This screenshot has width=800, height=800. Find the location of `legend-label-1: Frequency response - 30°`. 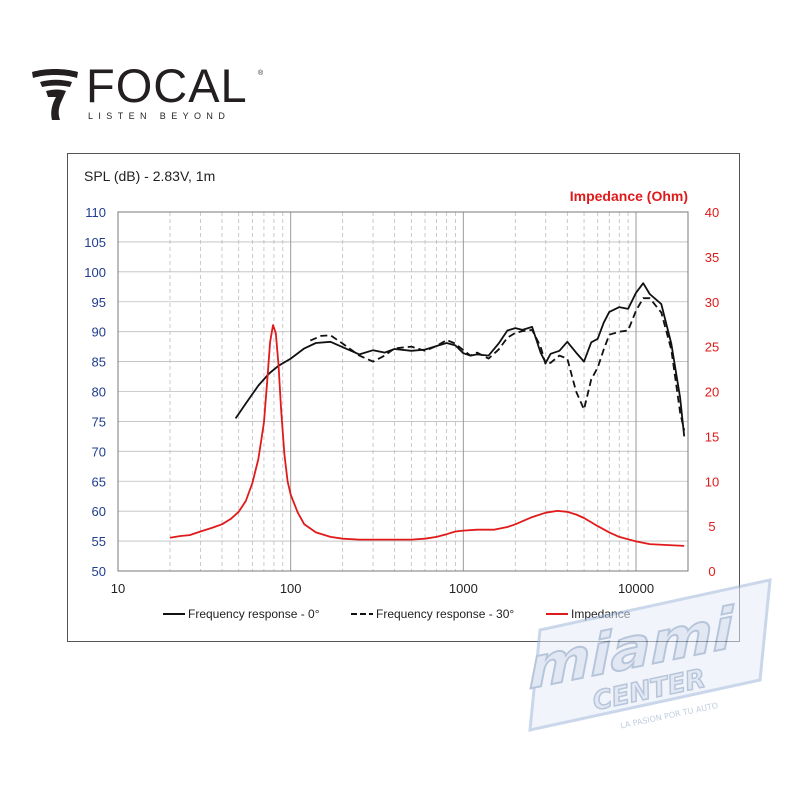

legend-label-1: Frequency response - 30° is located at coordinates (445, 614).